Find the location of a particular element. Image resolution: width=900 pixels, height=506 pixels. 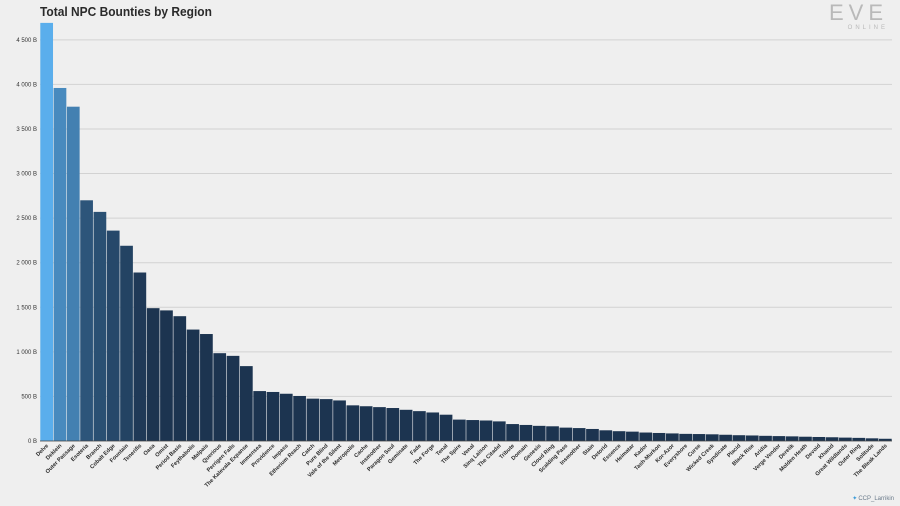

twitter-bird-icon: ✦ is located at coordinates (855, 499).